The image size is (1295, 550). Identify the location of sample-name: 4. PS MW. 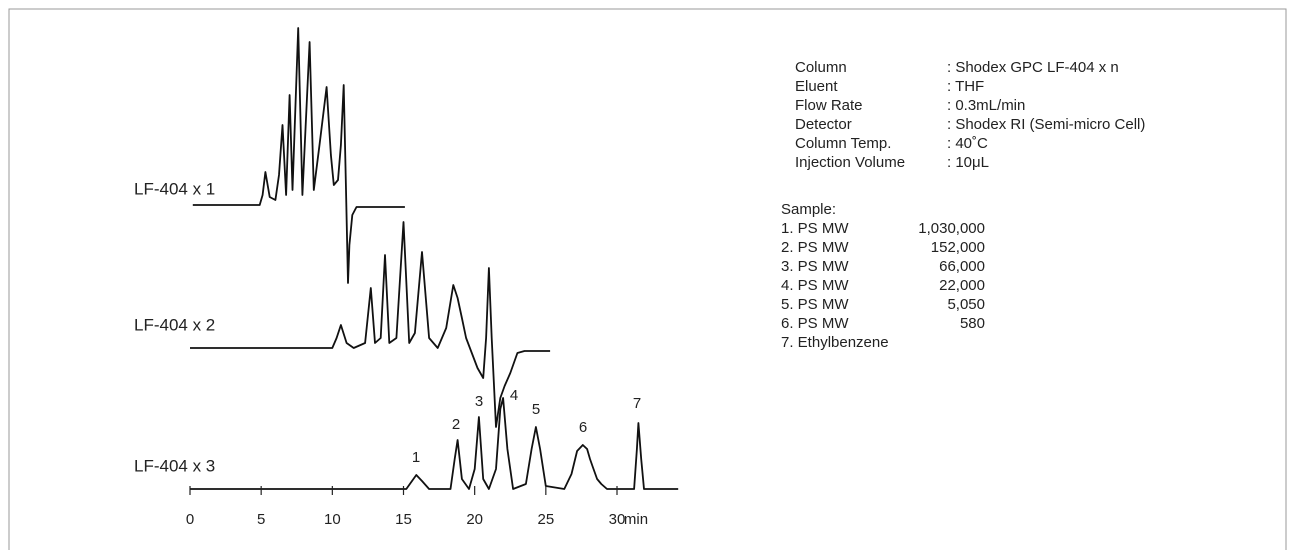
(815, 285).